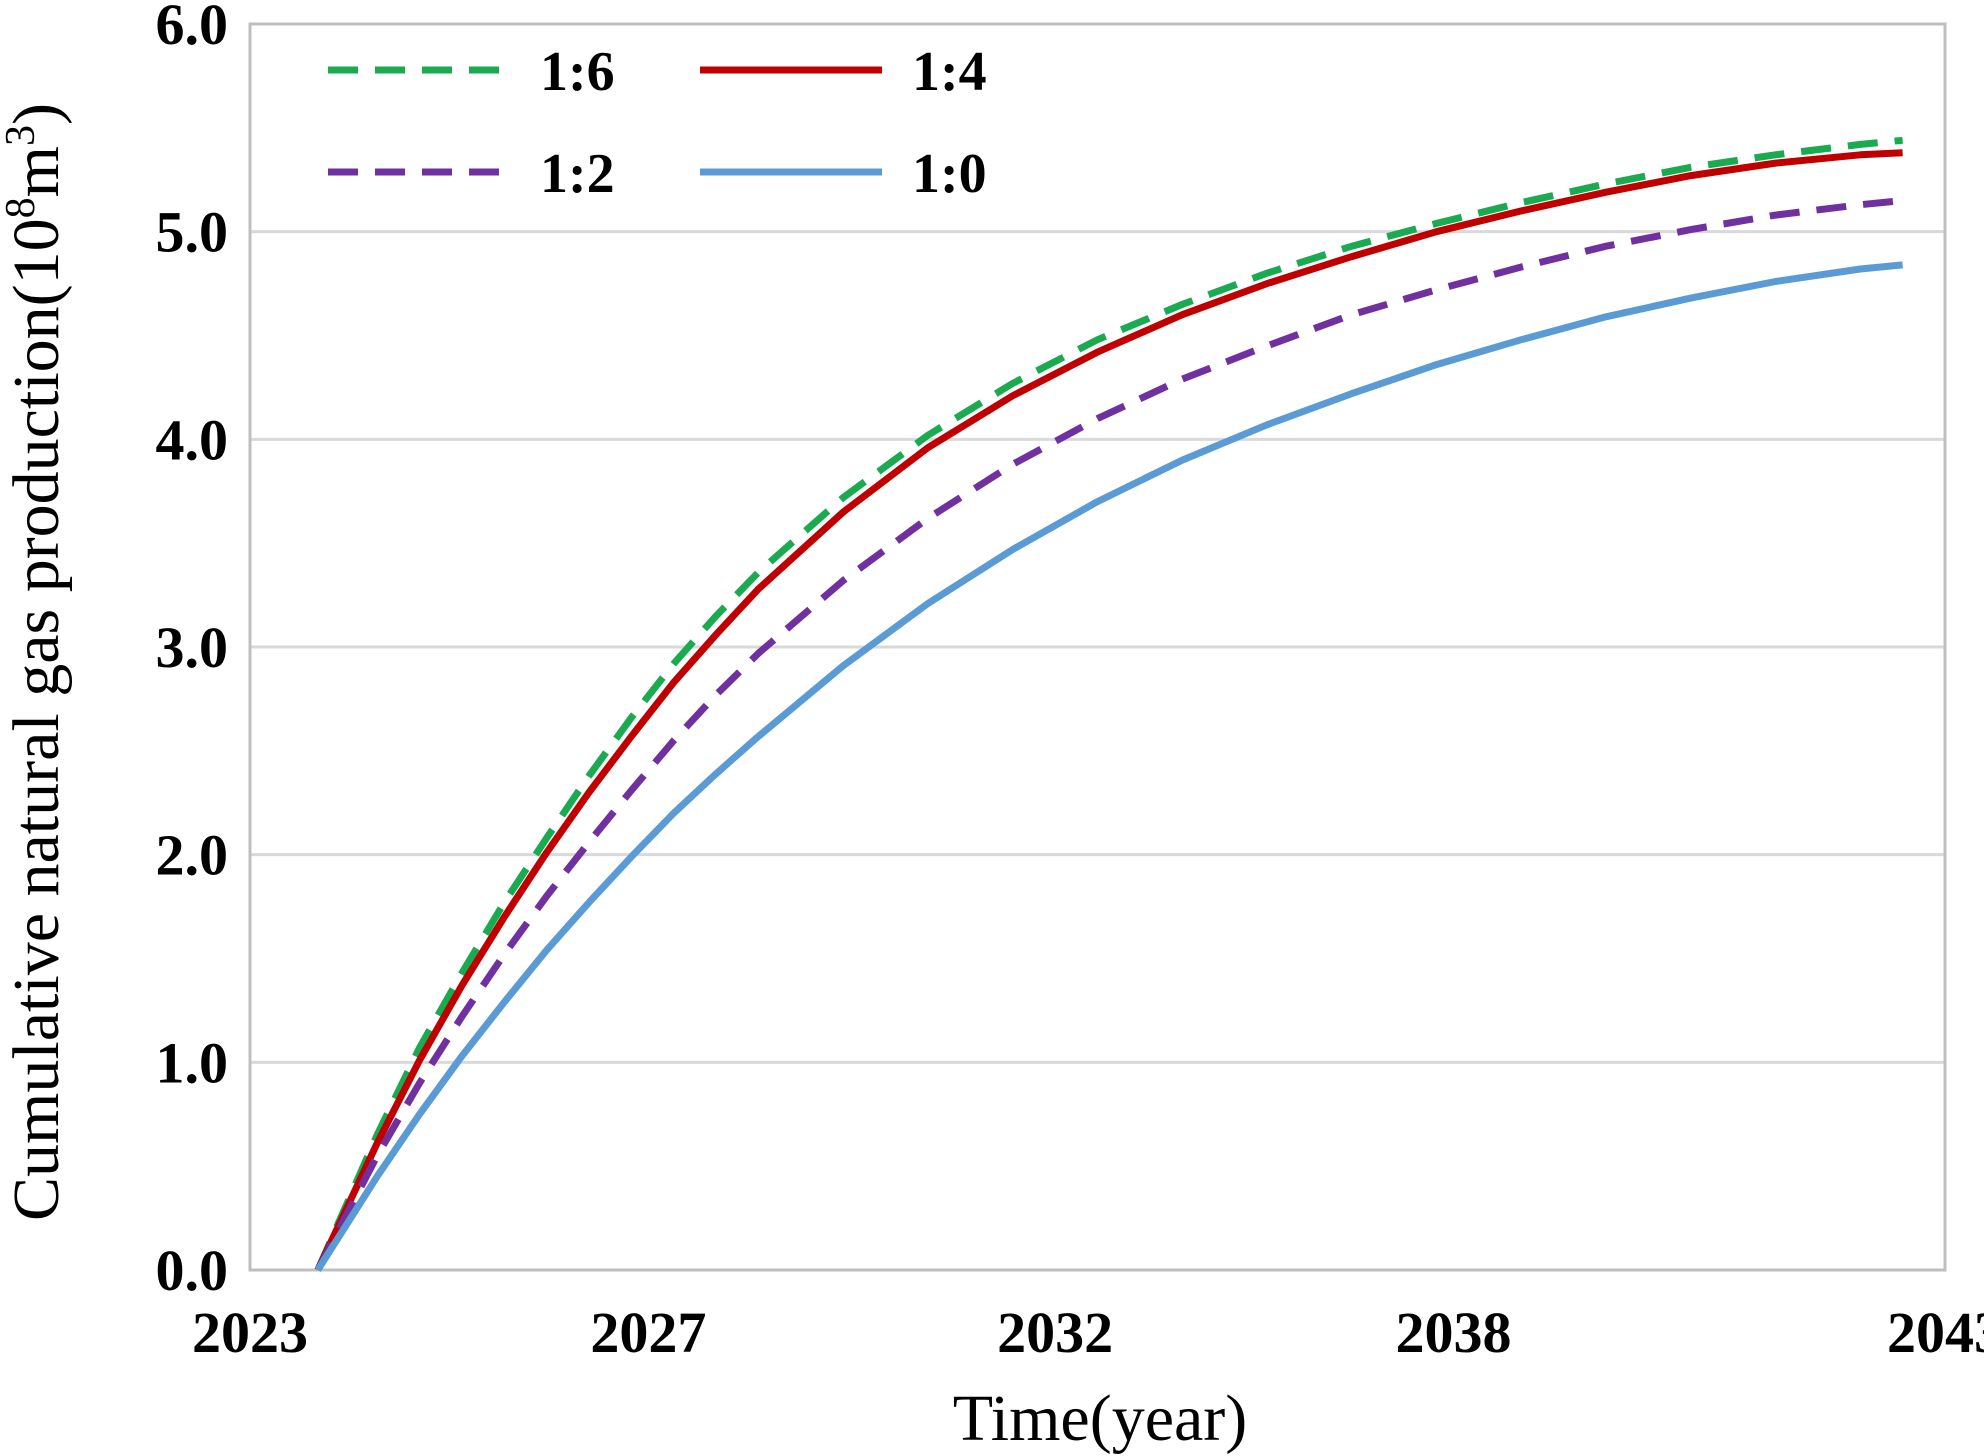 Image resolution: width=1984 pixels, height=1456 pixels. Describe the element at coordinates (1100, 1418) in the screenshot. I see `x-axis-title: Time(year)` at that location.